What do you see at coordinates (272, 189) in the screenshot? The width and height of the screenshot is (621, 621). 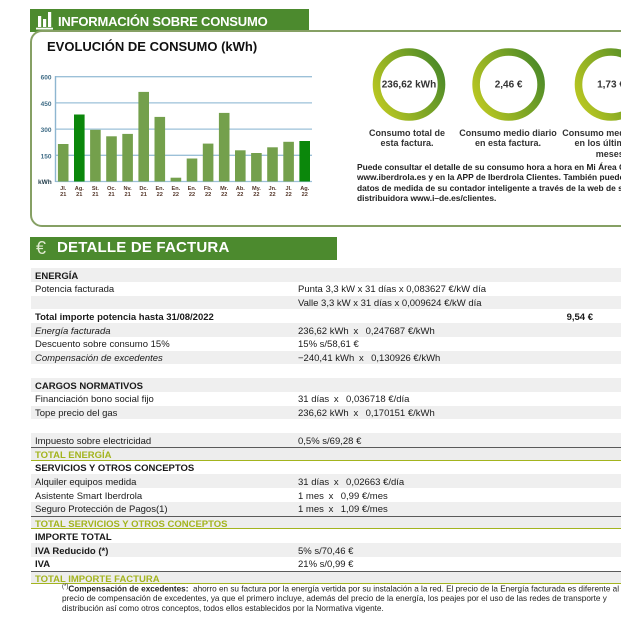 I see `svg-text: Jn.` at bounding box center [272, 189].